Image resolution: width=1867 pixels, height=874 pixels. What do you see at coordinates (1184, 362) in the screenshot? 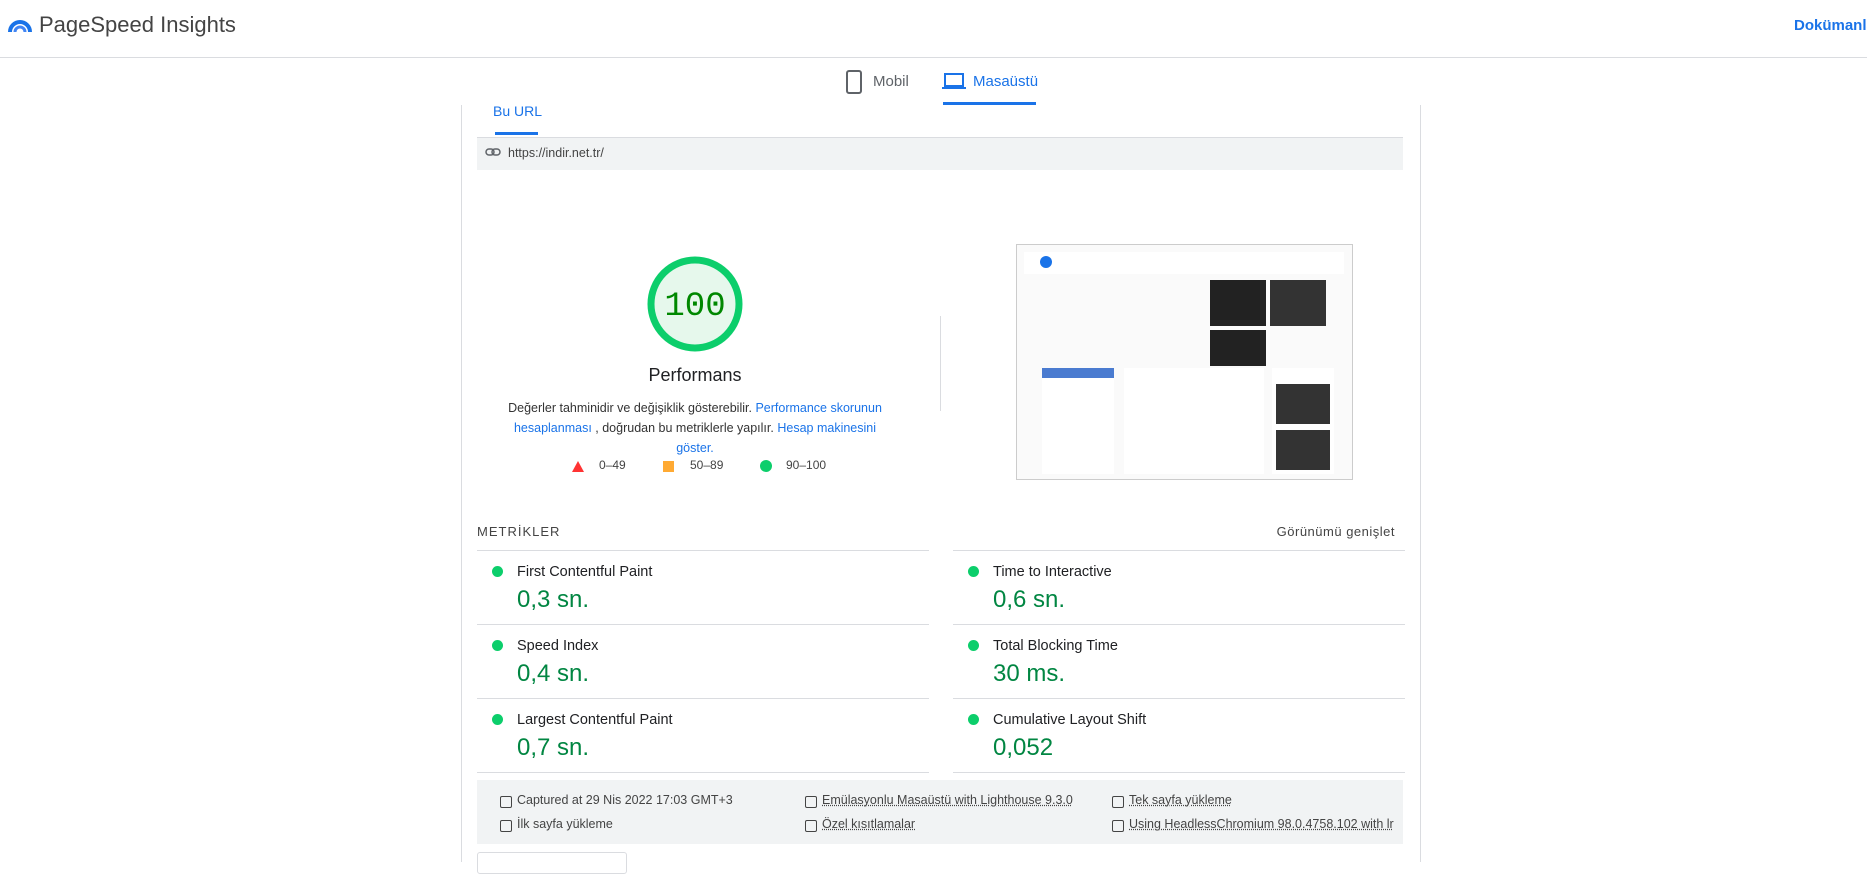
I see `page-screenshot` at bounding box center [1184, 362].